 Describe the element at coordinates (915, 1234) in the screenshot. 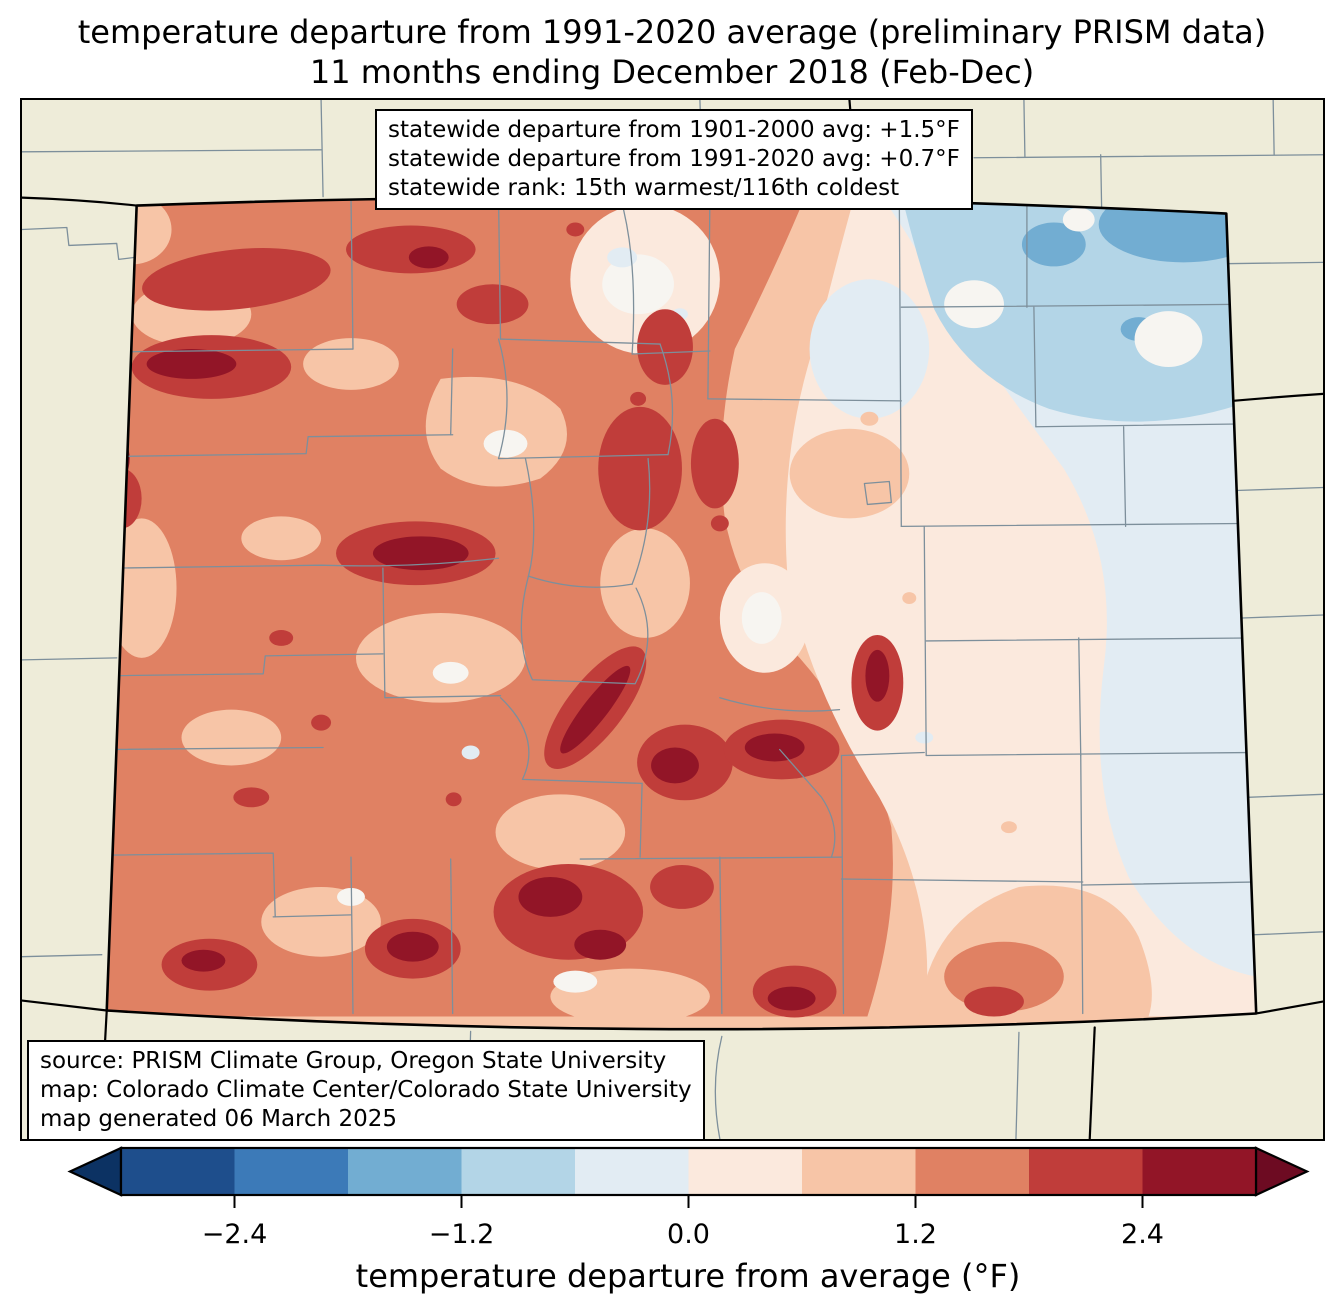

I see `colorbar-tick-label: 1.2` at that location.